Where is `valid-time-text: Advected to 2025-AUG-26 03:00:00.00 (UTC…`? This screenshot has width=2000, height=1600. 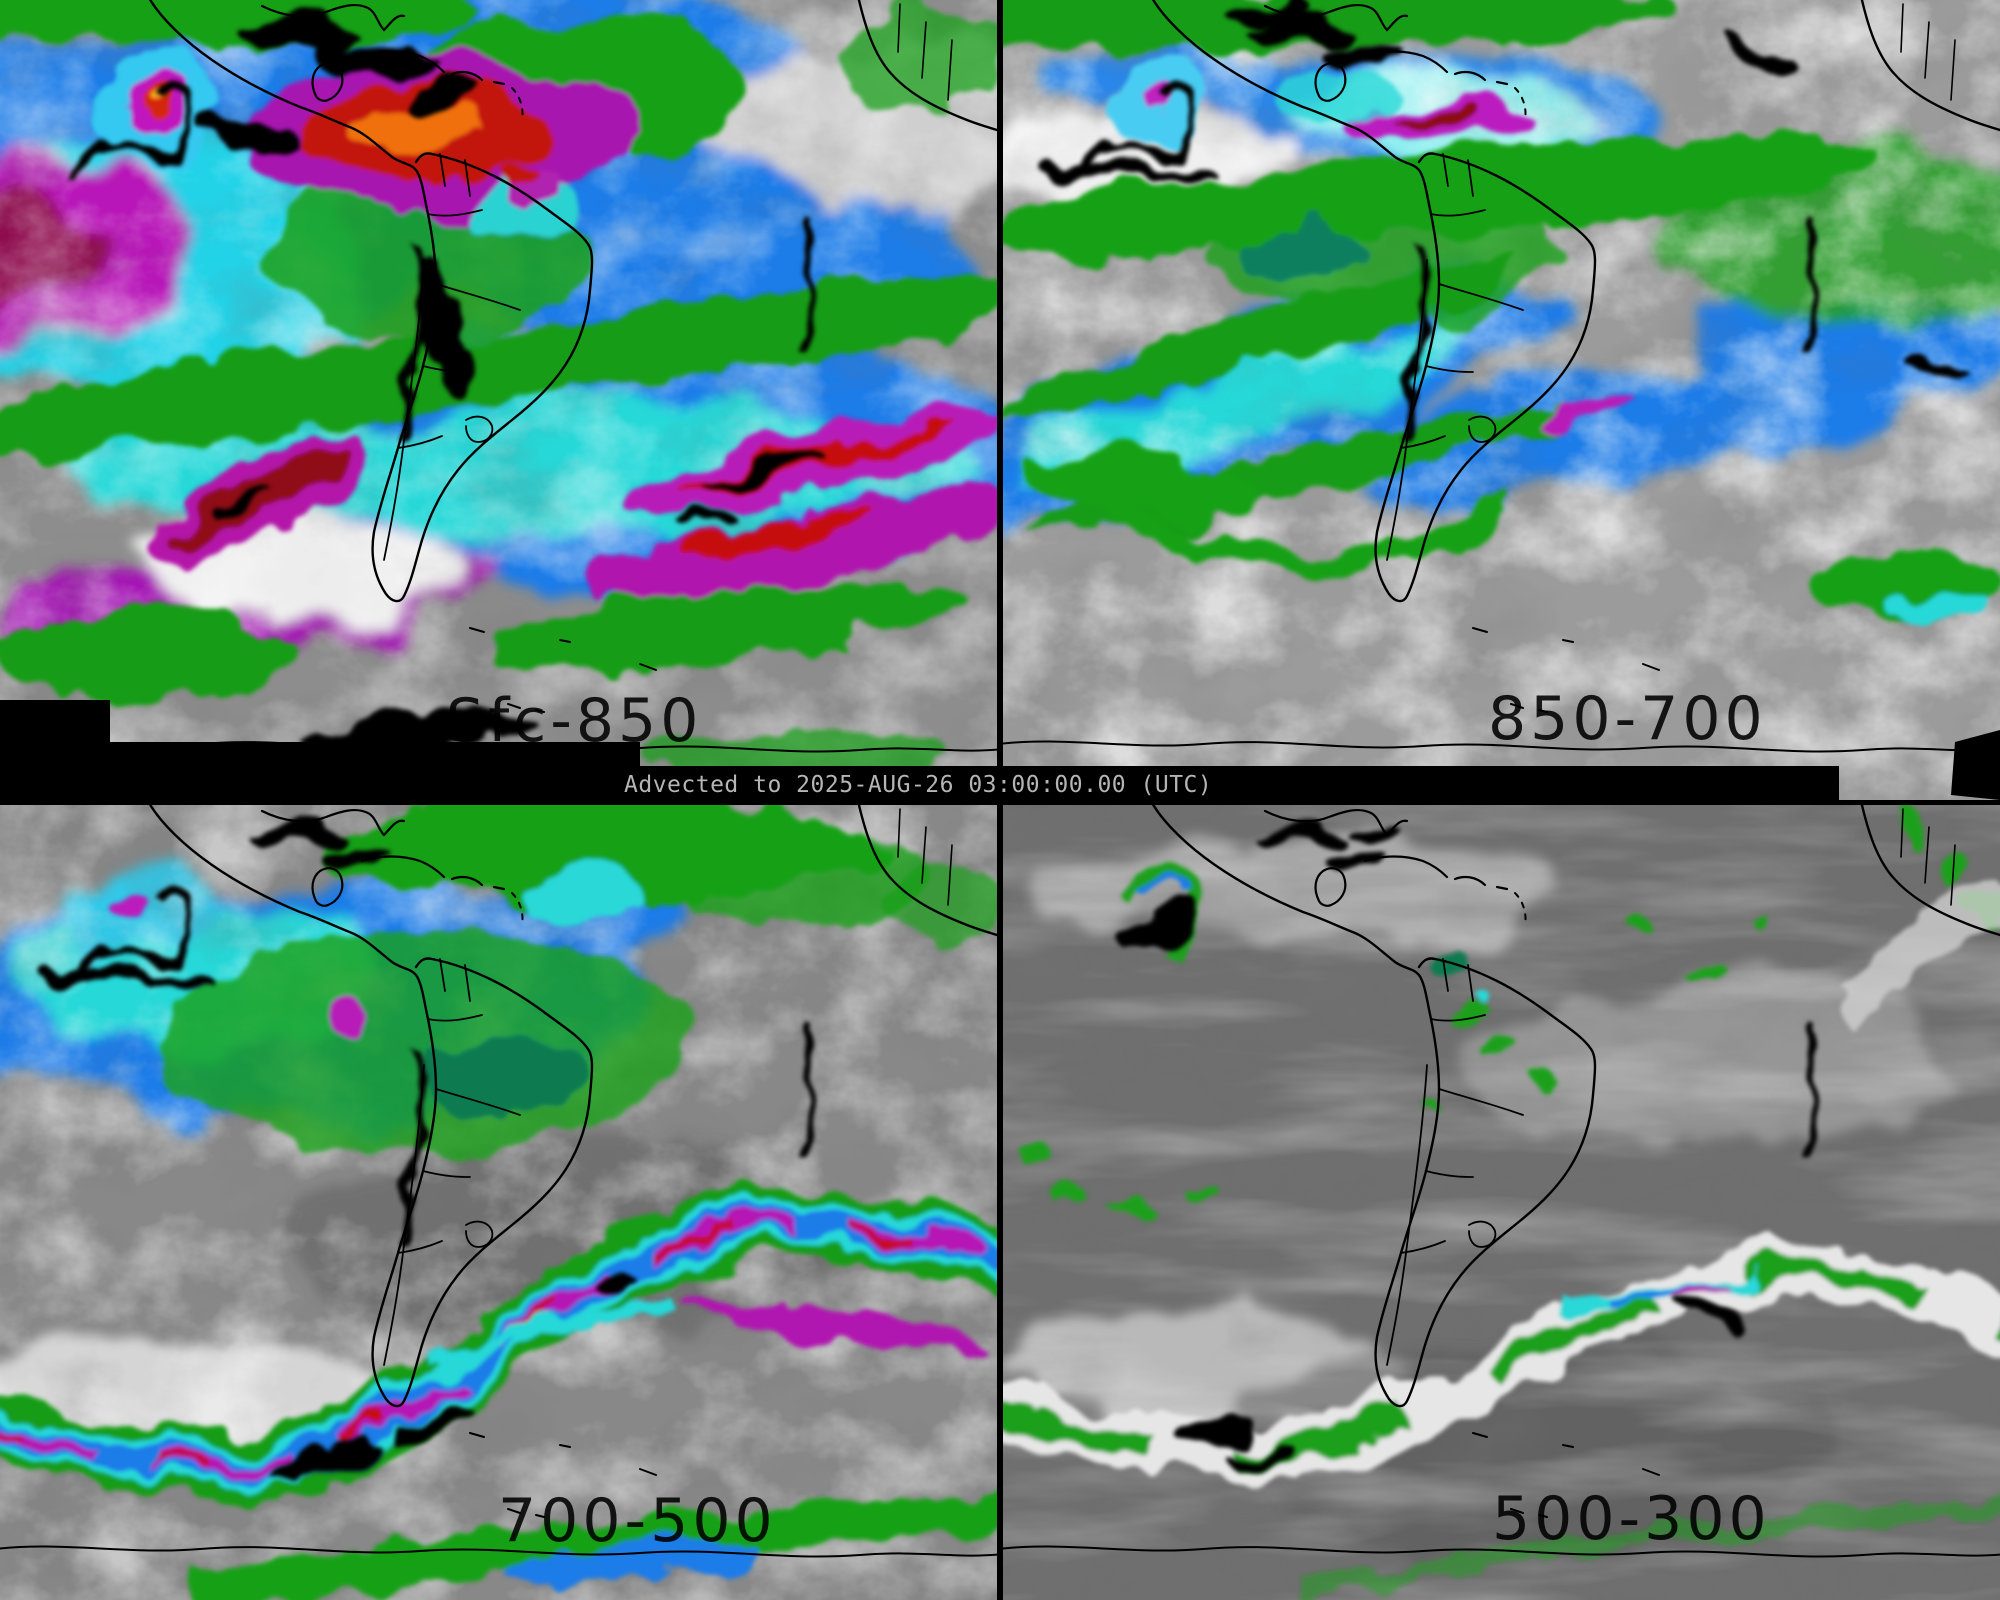 valid-time-text: Advected to 2025-AUG-26 03:00:00.00 (UTC… is located at coordinates (918, 785).